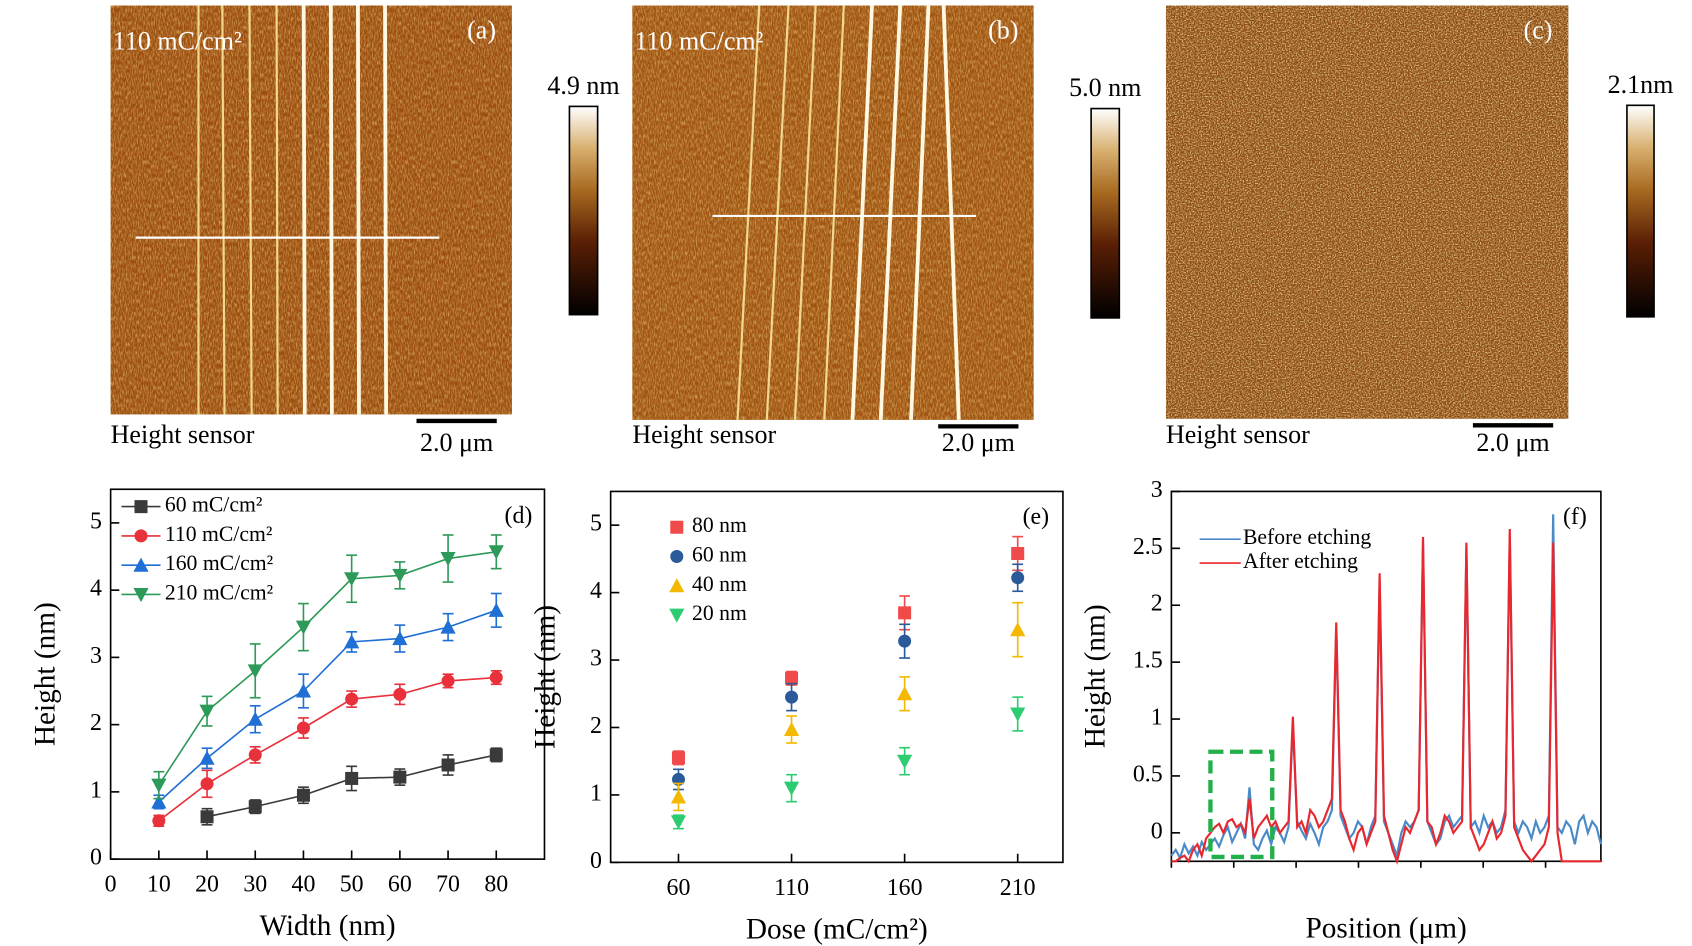 This screenshot has height=946, width=1692. I want to click on panel-label: (f), so click(1575, 517).